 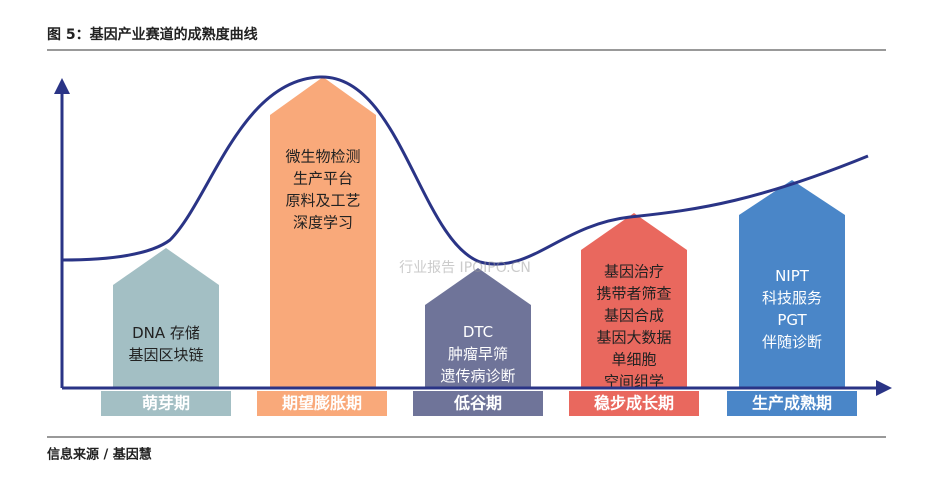 What do you see at coordinates (884, 388) in the screenshot?
I see `x-axis-arrow` at bounding box center [884, 388].